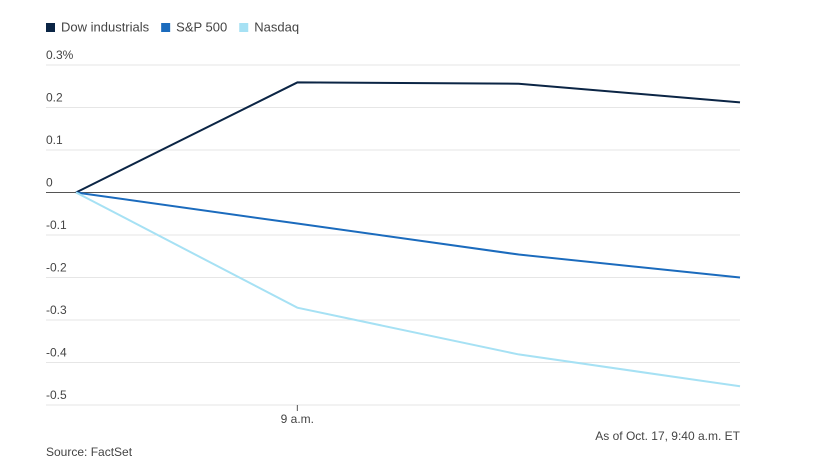 This screenshot has height=470, width=822. Describe the element at coordinates (56, 353) in the screenshot. I see `y-tick-label: -0.4` at that location.